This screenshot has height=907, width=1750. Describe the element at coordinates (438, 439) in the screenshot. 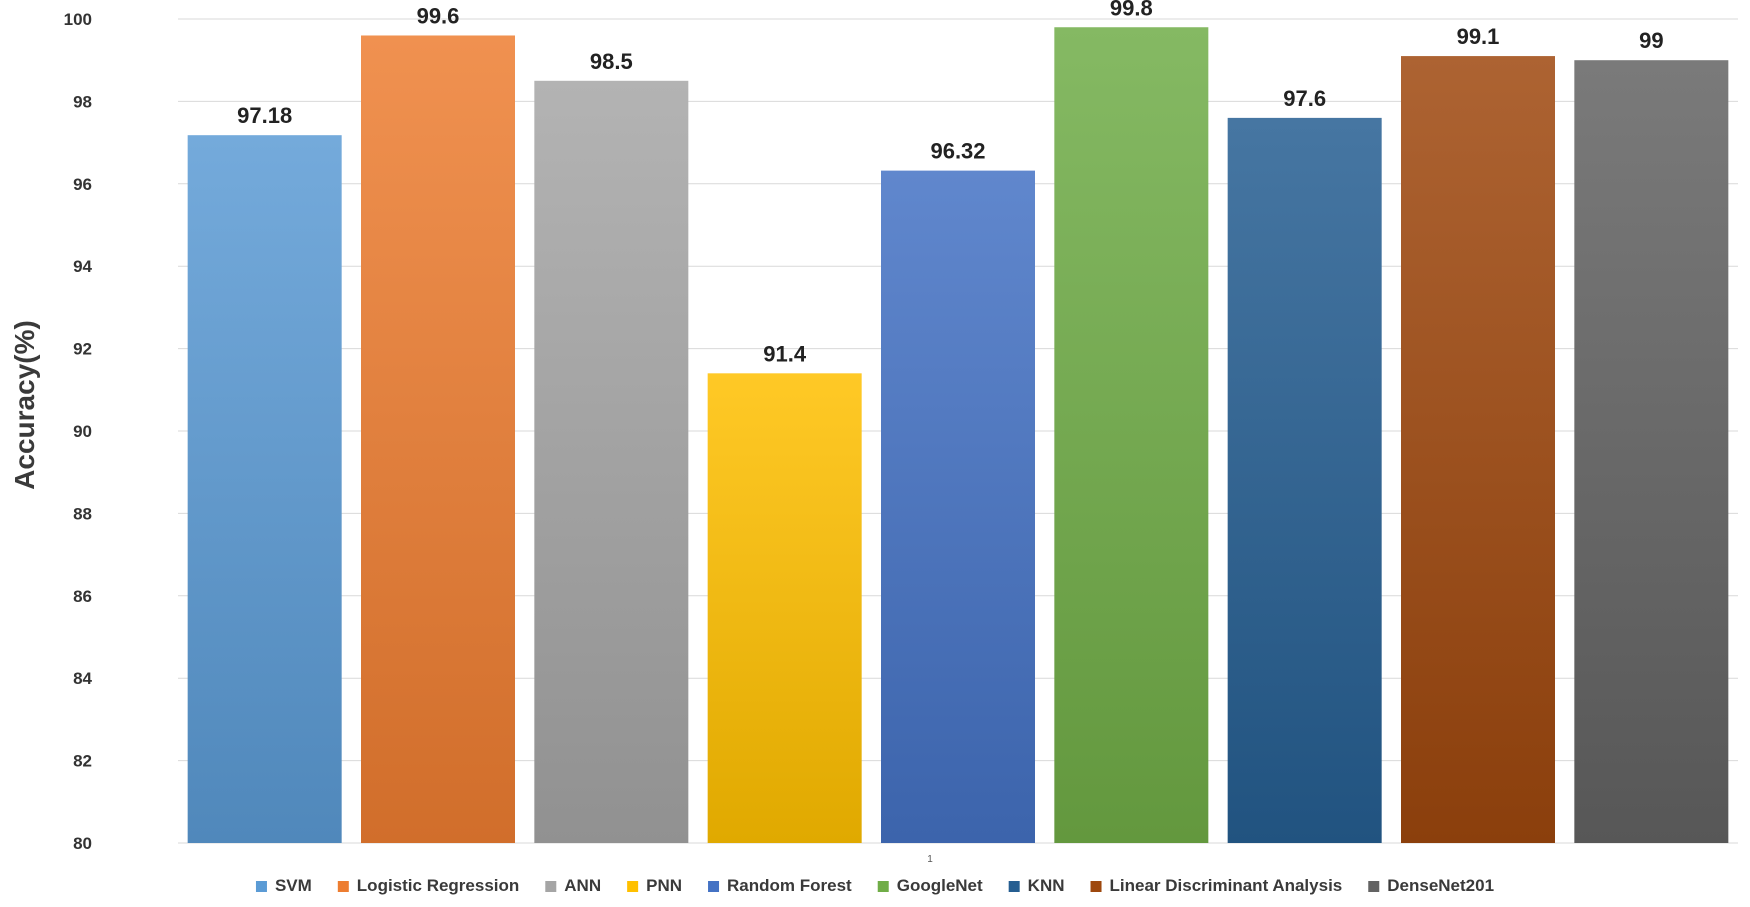

I see `bar-logistic-regression` at that location.